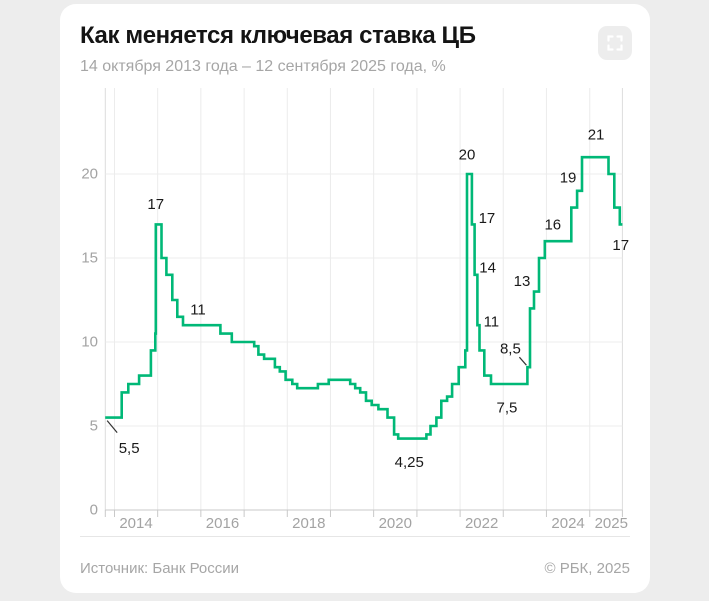 This screenshot has width=709, height=601. I want to click on annotation-label: 8,5, so click(510, 349).